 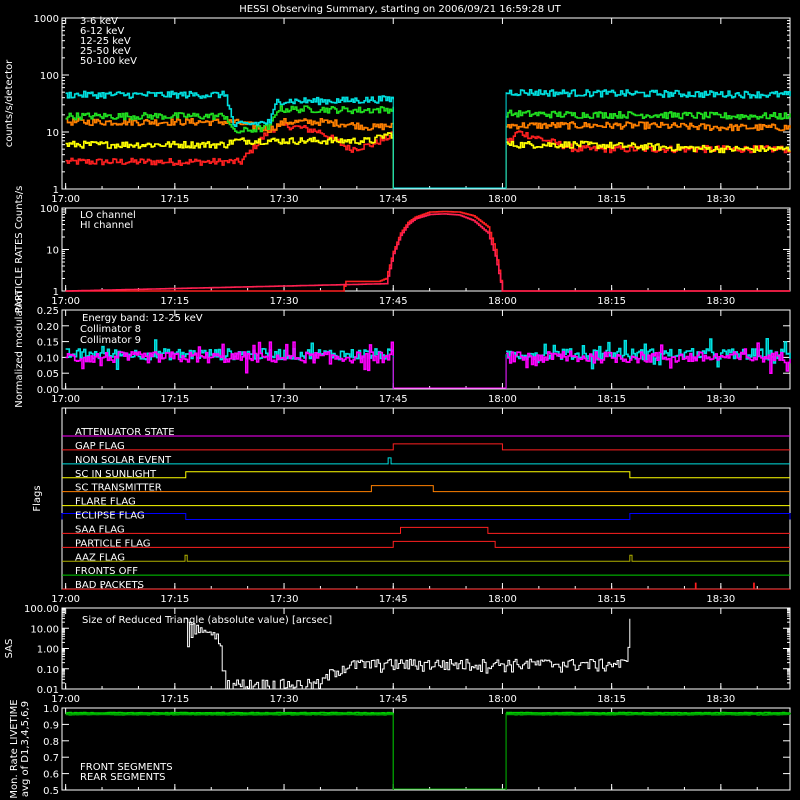 What do you see at coordinates (174, 599) in the screenshot?
I see `flags-xtick-label: 17:15` at bounding box center [174, 599].